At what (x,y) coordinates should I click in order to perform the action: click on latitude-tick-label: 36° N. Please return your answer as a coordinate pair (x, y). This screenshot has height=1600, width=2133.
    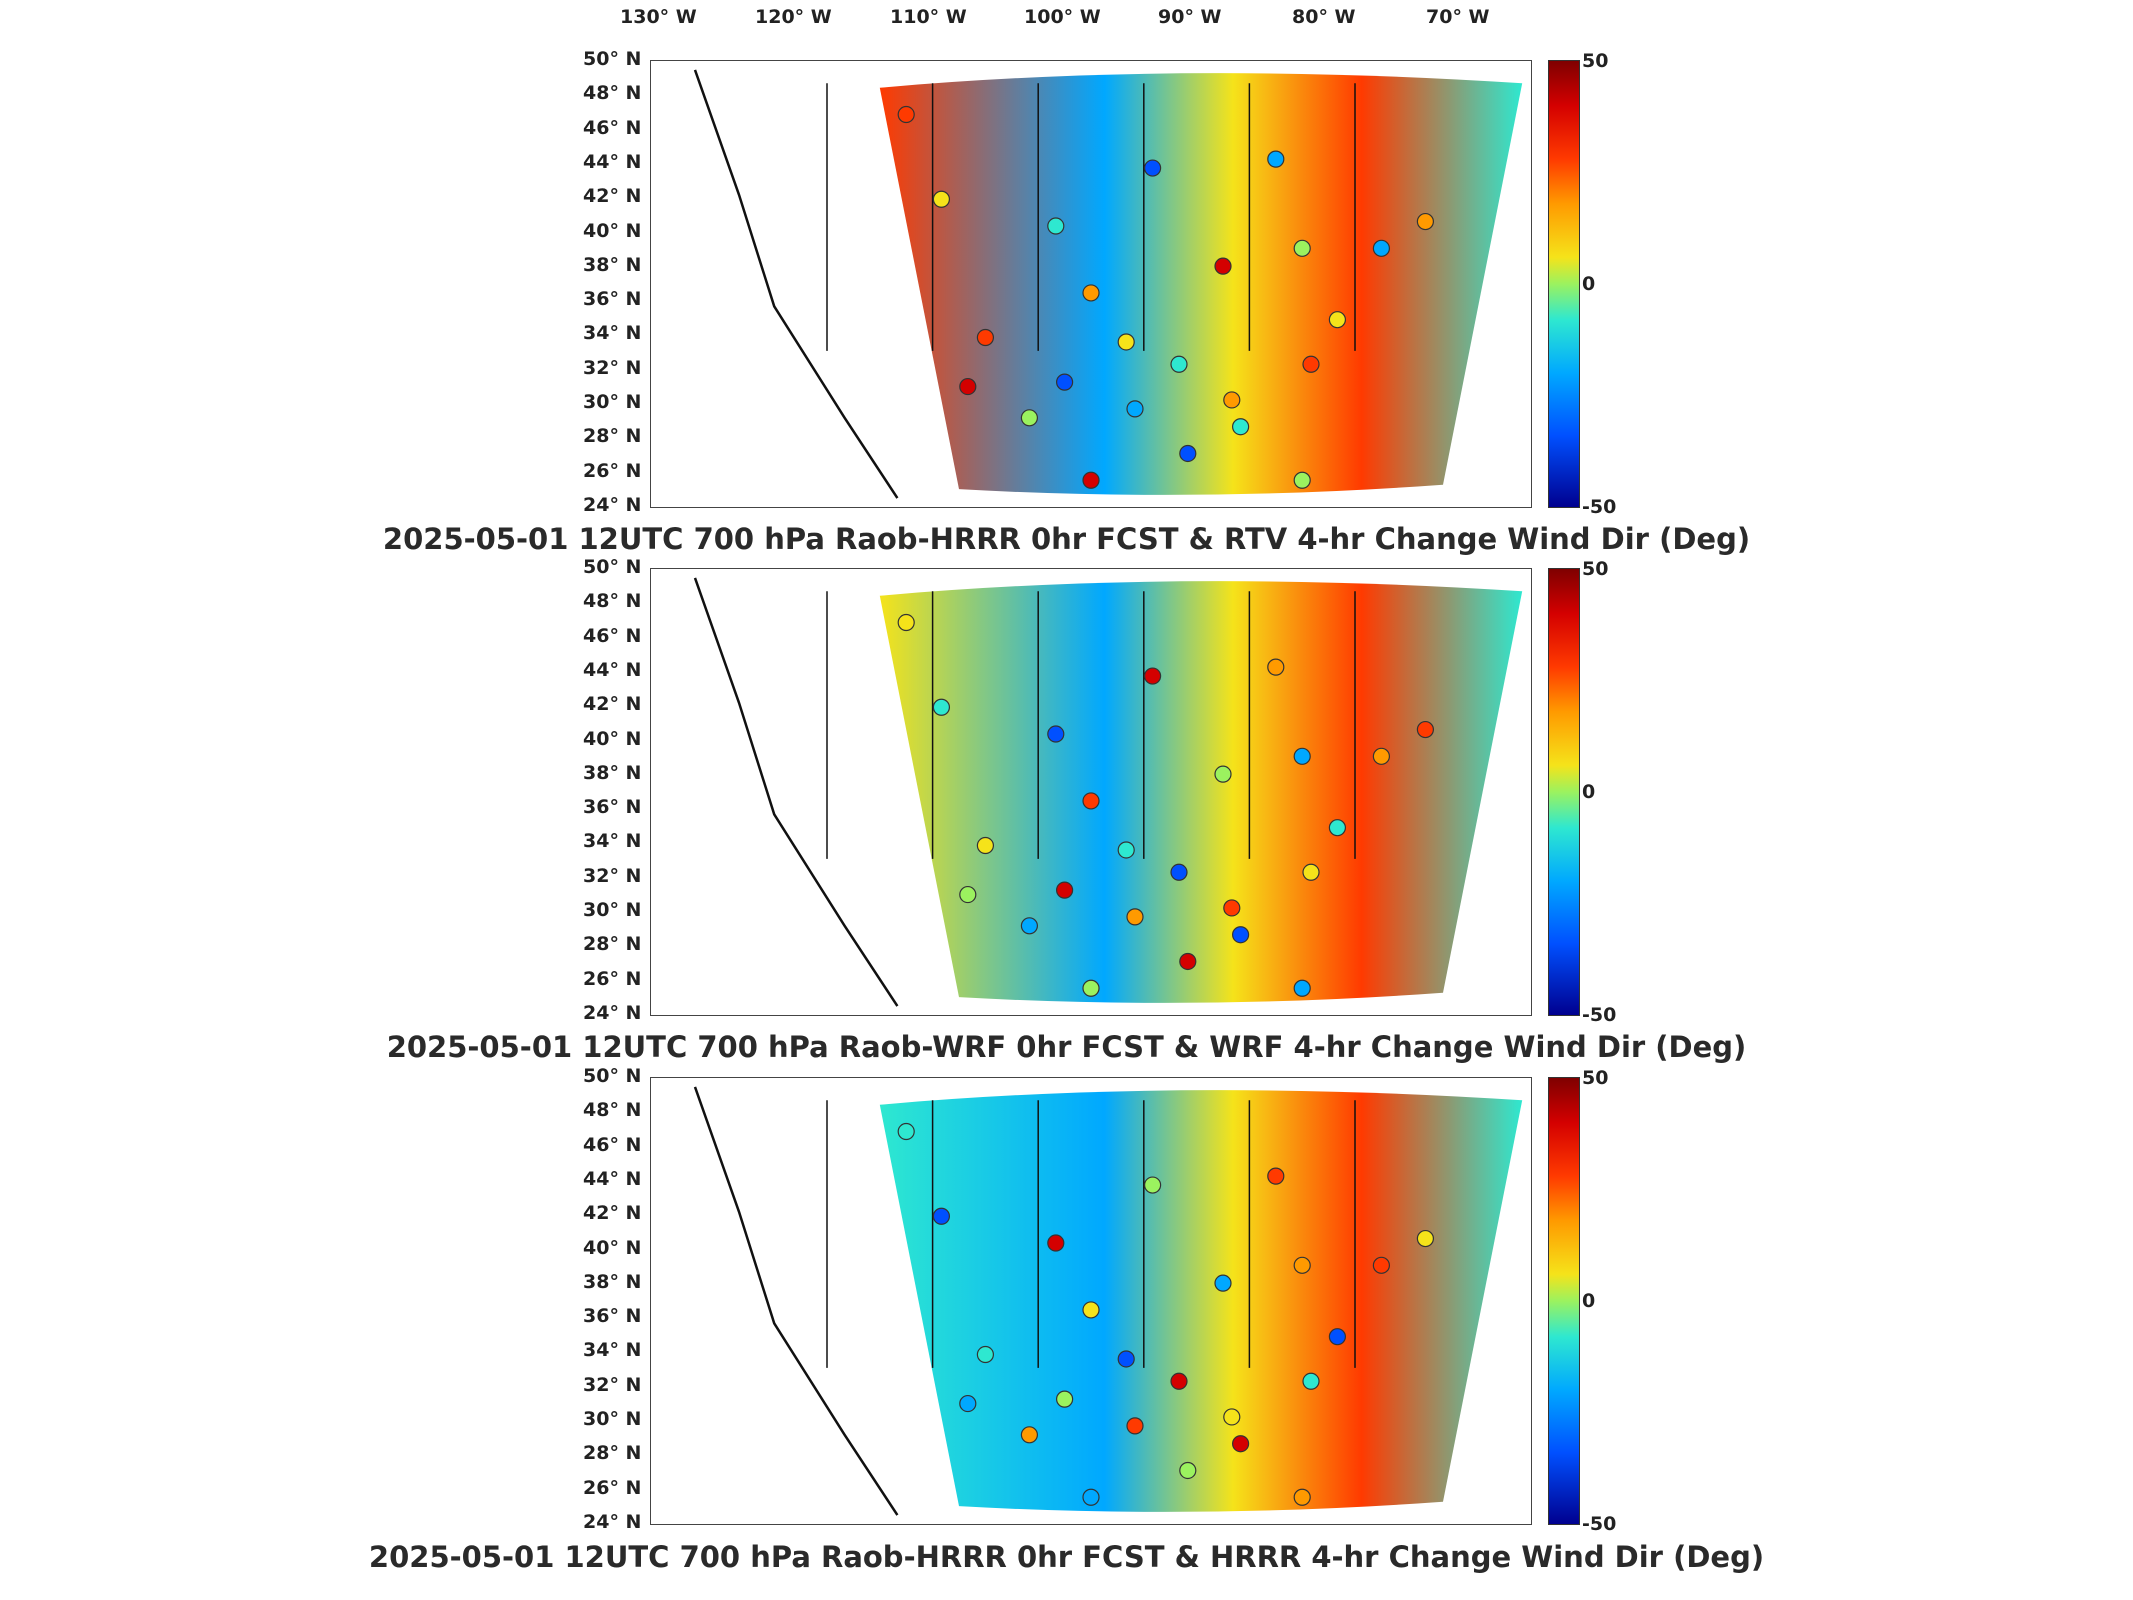
    Looking at the image, I should click on (612, 1316).